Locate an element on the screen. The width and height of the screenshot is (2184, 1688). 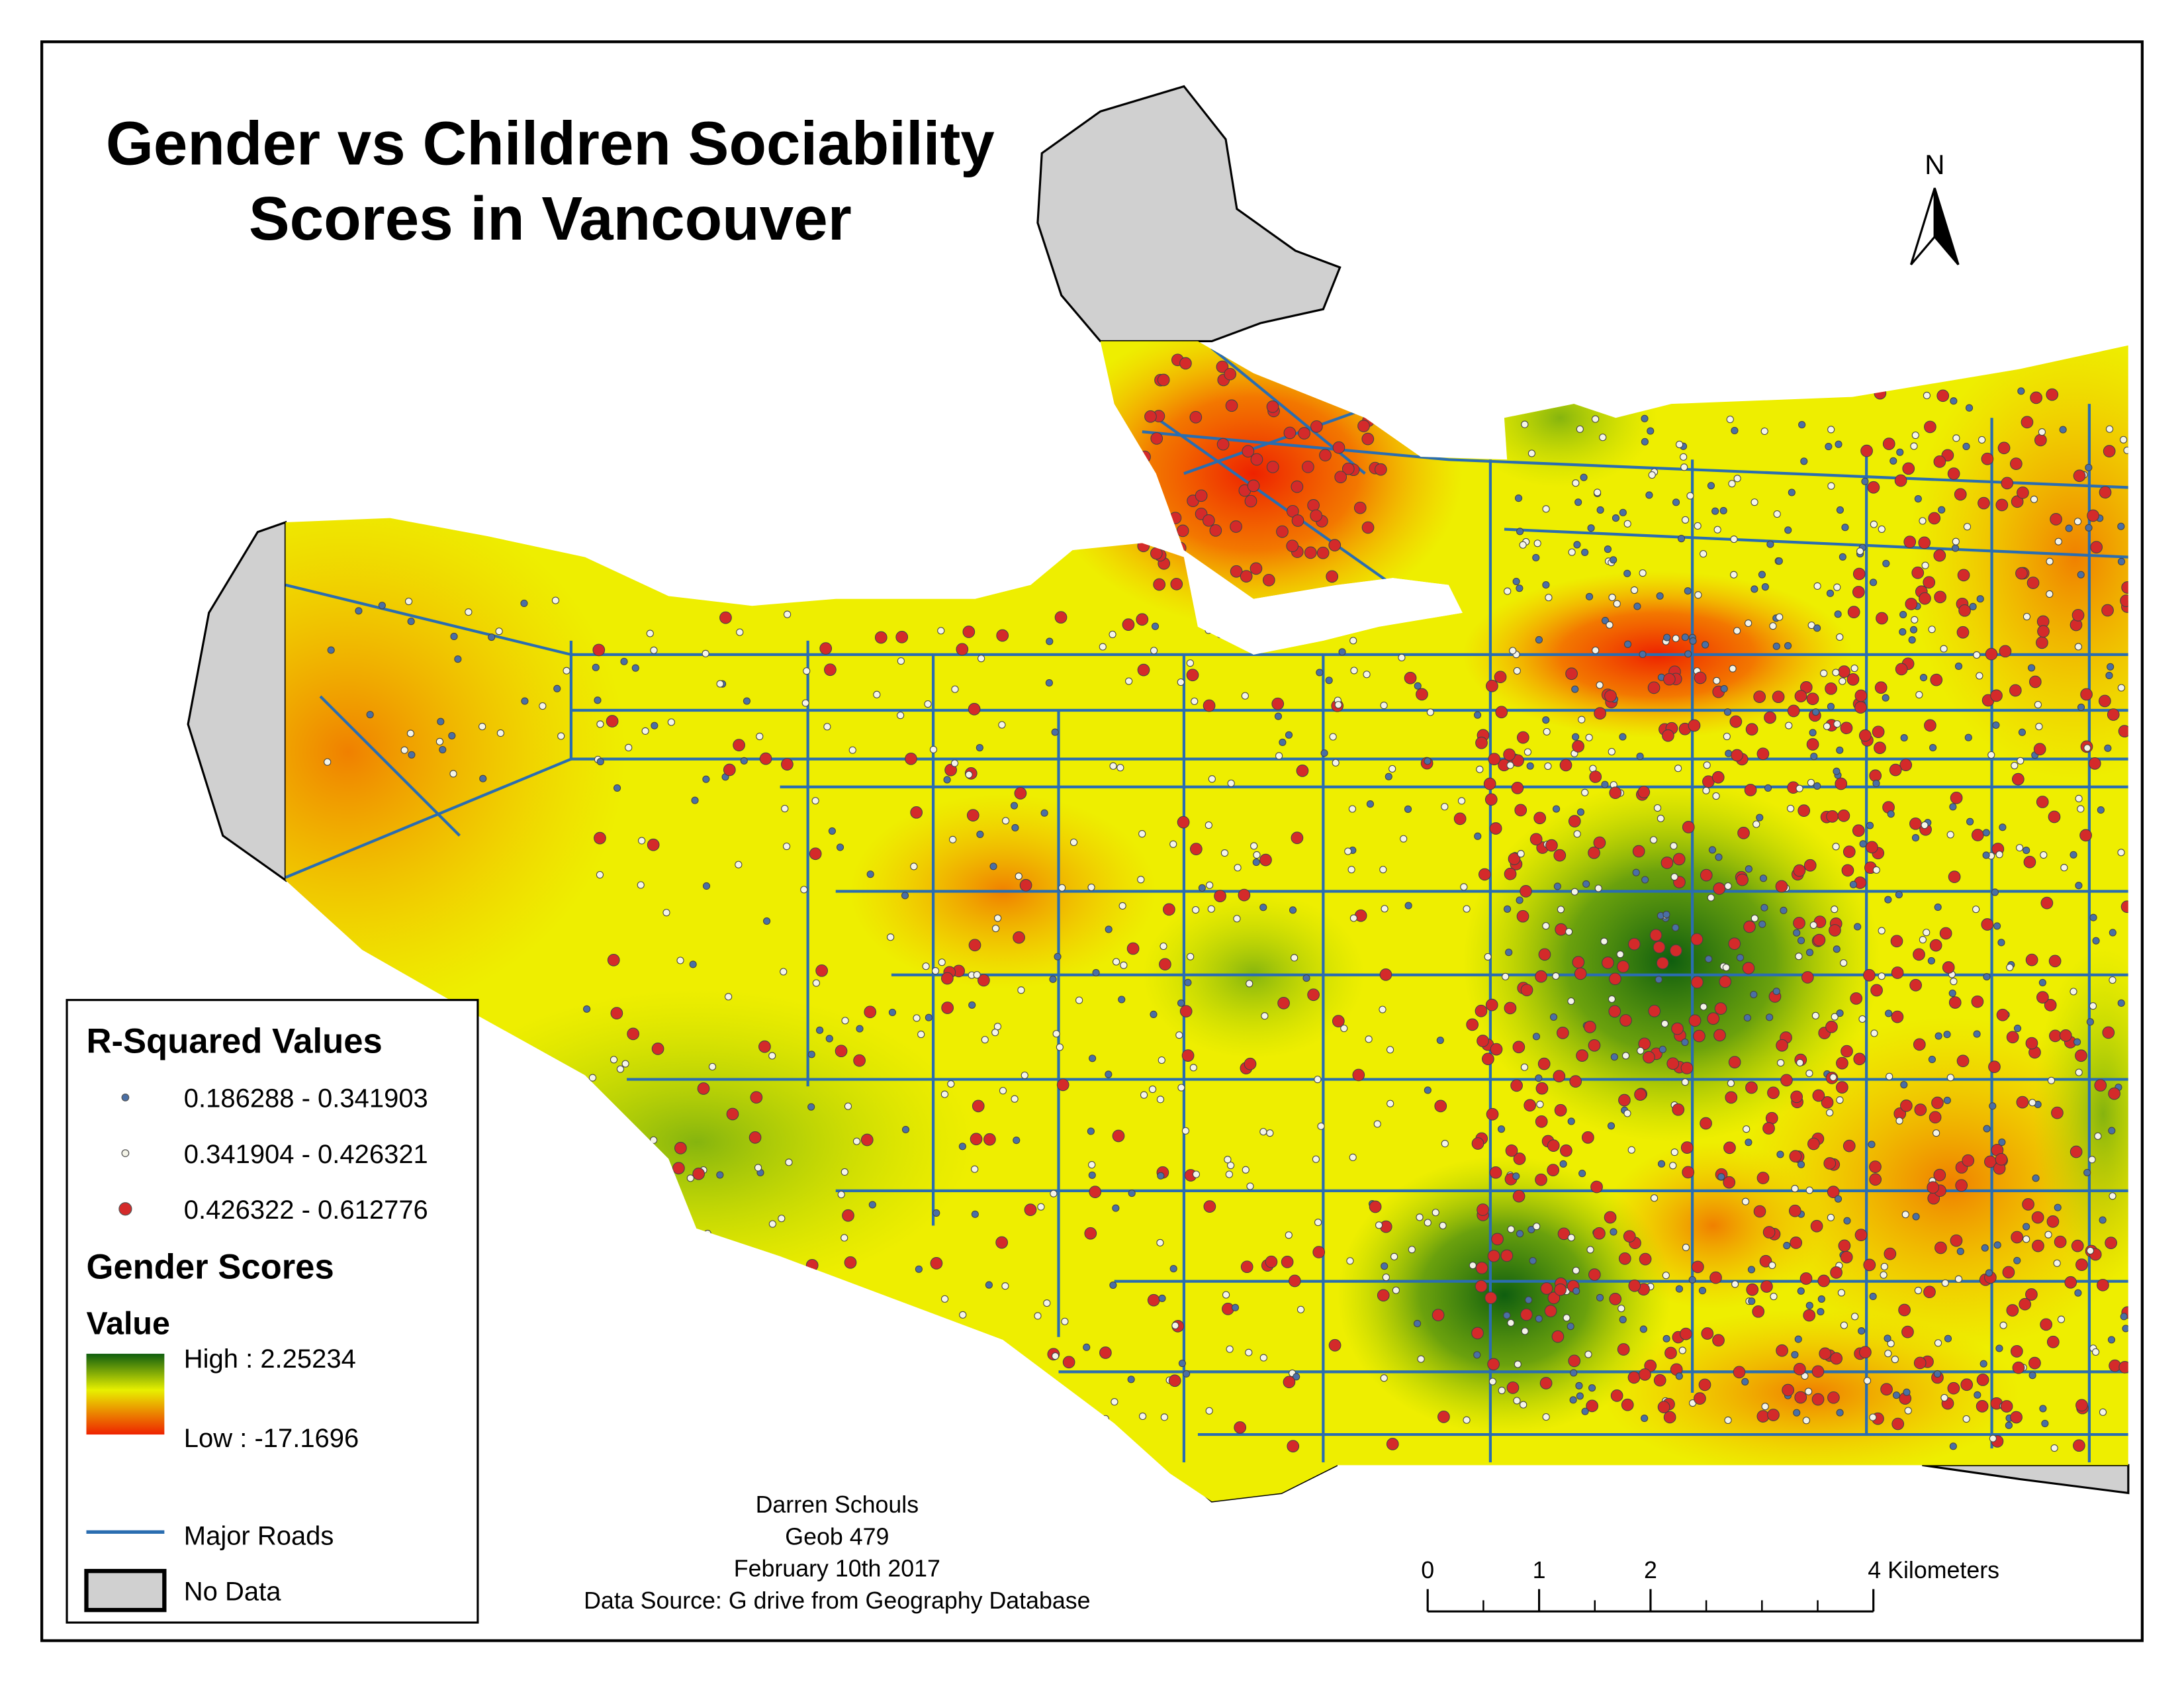
surface-high is located at coordinates (1504, 1295).